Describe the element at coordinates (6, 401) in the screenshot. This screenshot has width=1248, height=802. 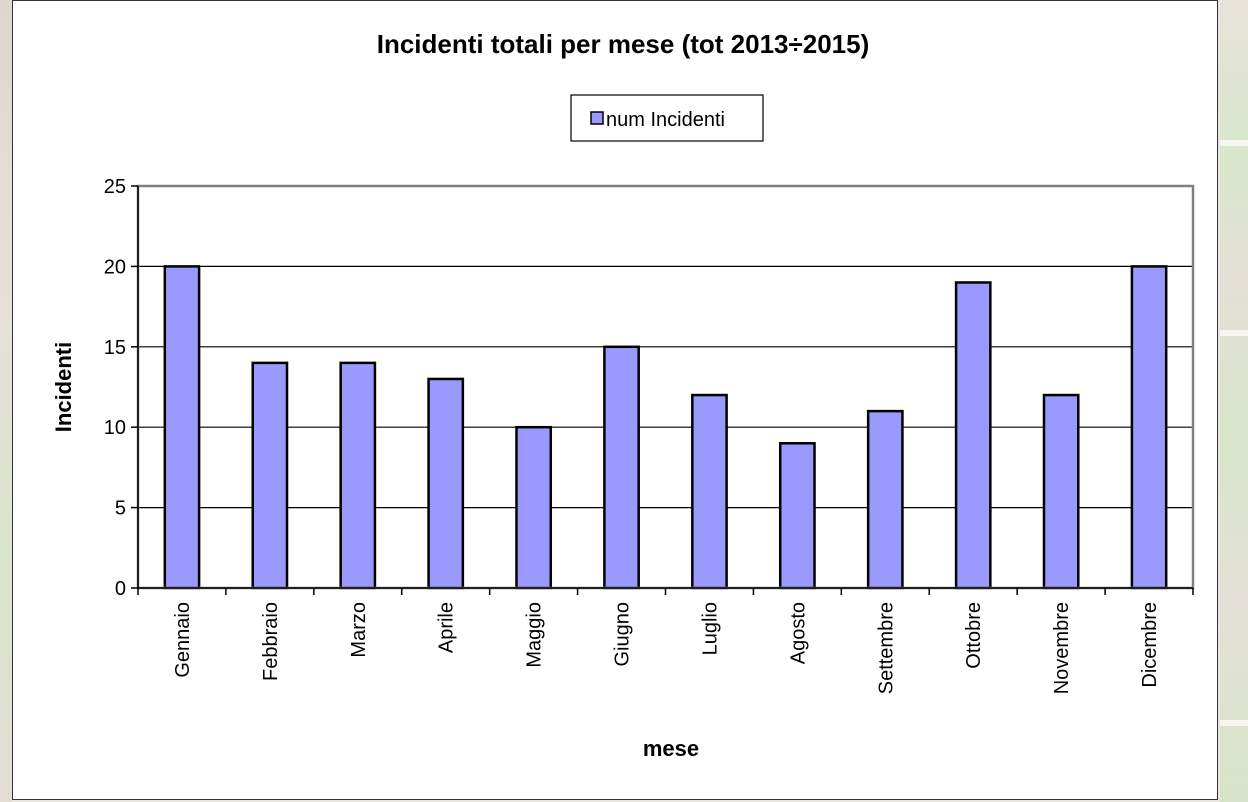
I see `background-map-left` at that location.